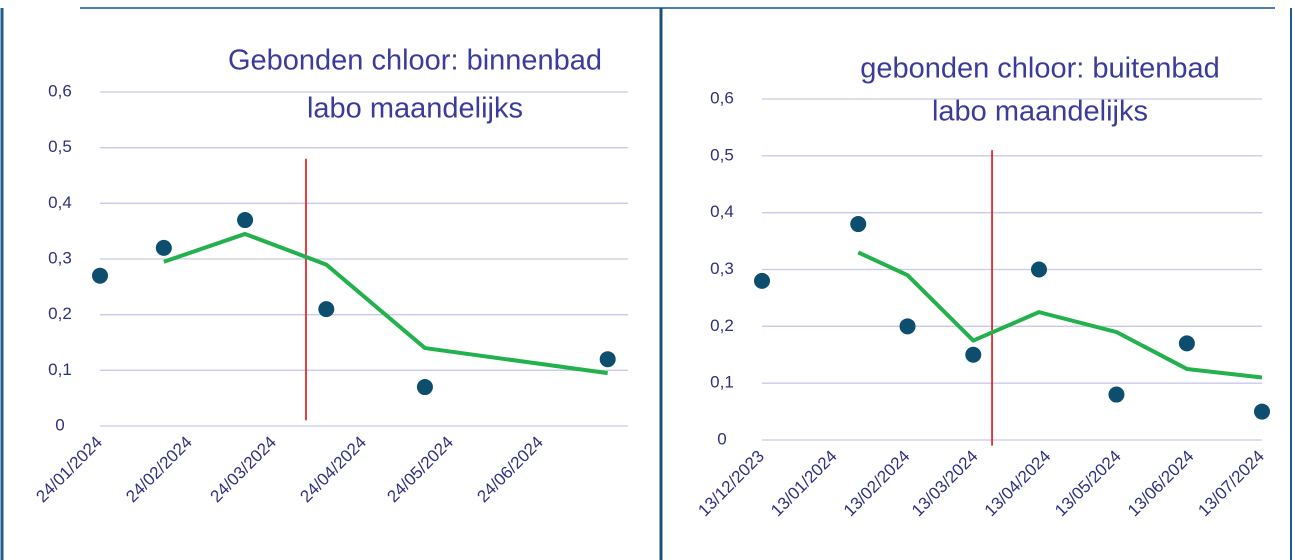 This screenshot has width=1295, height=560. I want to click on x-tick-label: 24/04/2024, so click(333, 470).